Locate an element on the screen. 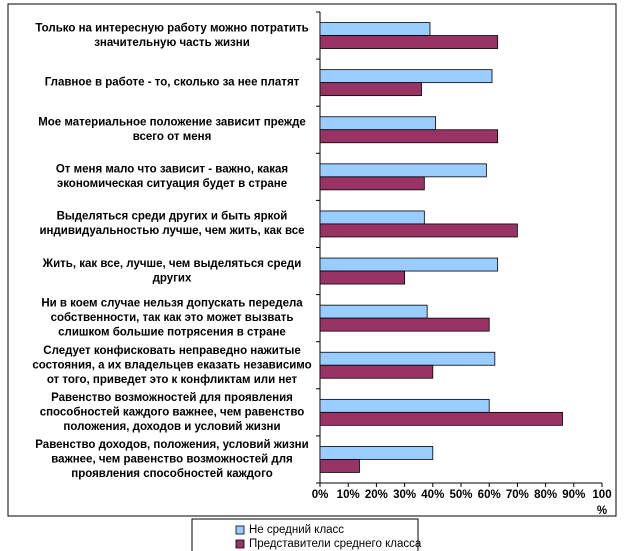 Image resolution: width=624 pixels, height=551 pixels. x-tick-label: 30% is located at coordinates (404, 495).